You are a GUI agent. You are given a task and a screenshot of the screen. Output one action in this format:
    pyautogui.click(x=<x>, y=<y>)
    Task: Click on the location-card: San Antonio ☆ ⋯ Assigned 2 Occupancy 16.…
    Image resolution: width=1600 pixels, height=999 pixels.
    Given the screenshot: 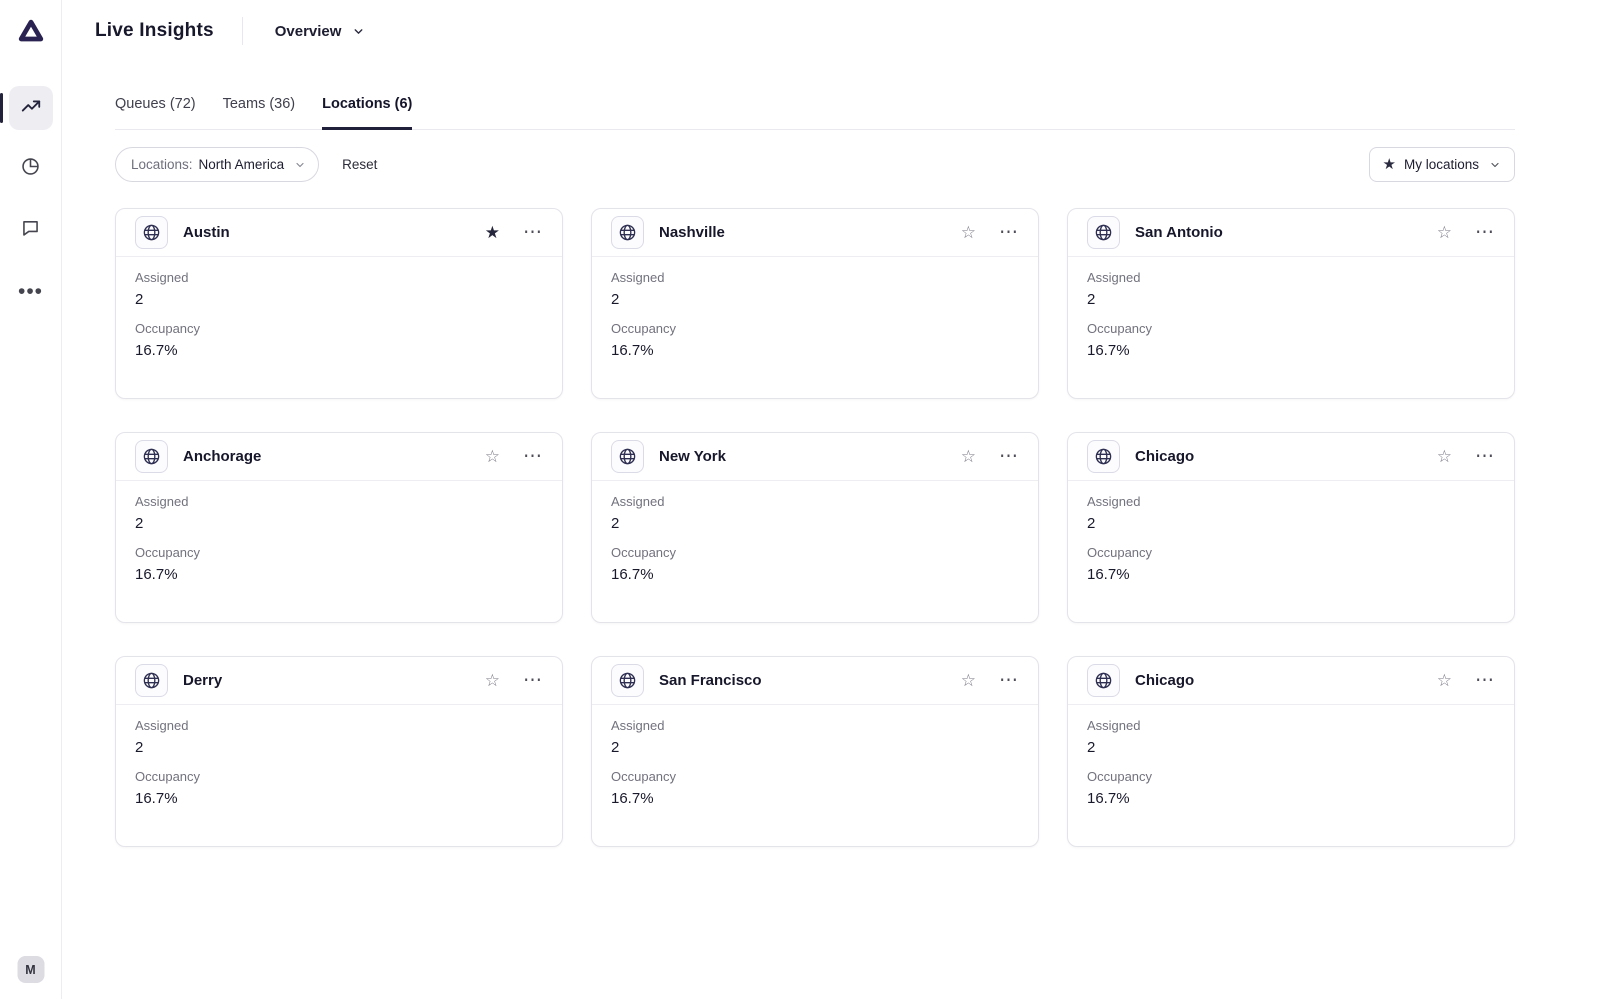 What is the action you would take?
    pyautogui.click(x=1291, y=303)
    